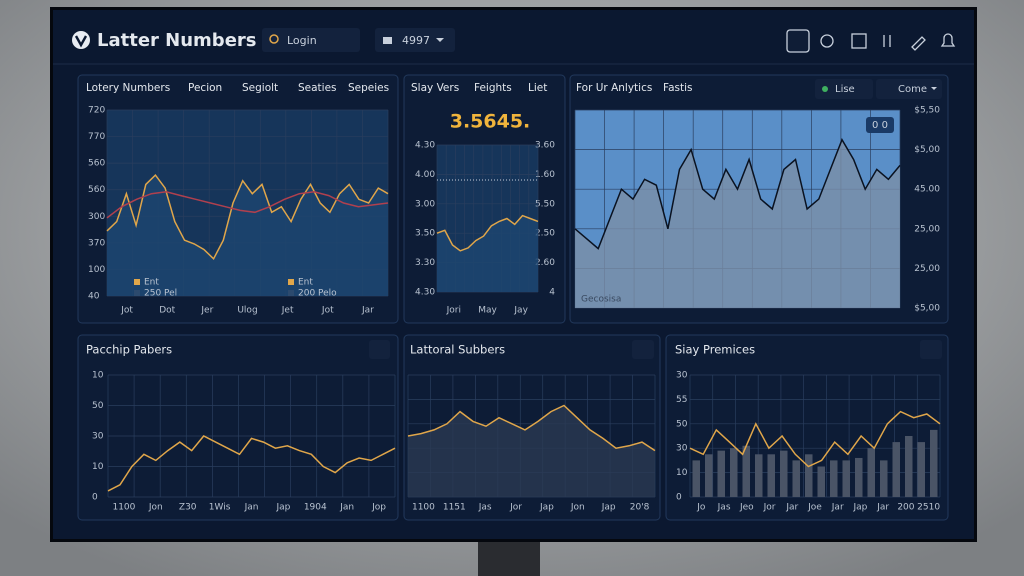 The image size is (1024, 576). I want to click on bell-icon, so click(948, 40).